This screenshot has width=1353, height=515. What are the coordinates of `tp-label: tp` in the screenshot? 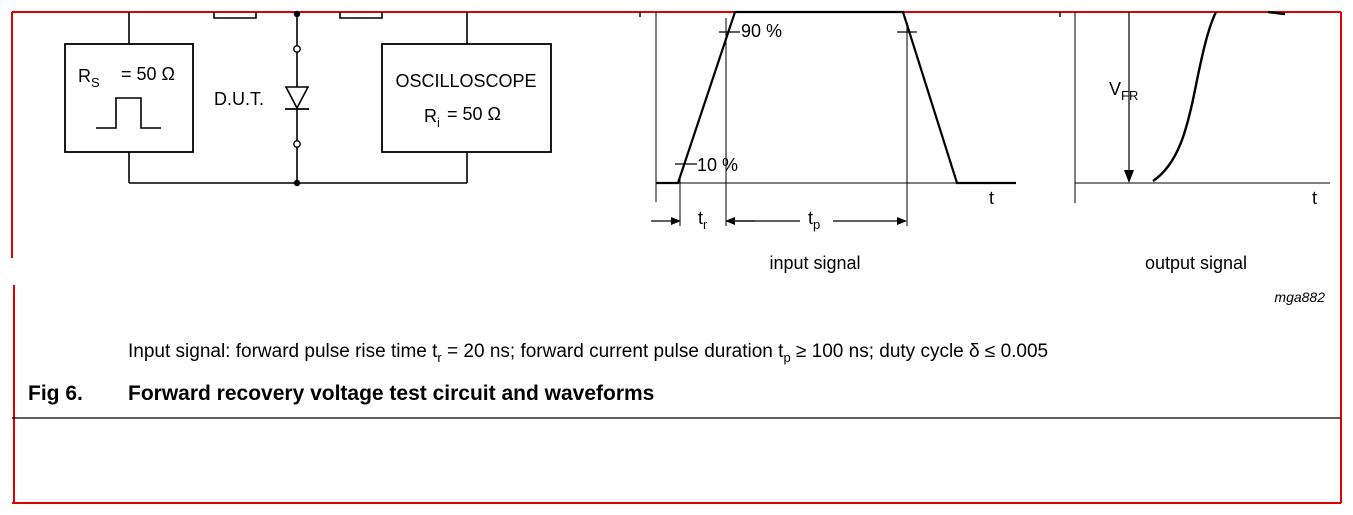 It's located at (814, 220).